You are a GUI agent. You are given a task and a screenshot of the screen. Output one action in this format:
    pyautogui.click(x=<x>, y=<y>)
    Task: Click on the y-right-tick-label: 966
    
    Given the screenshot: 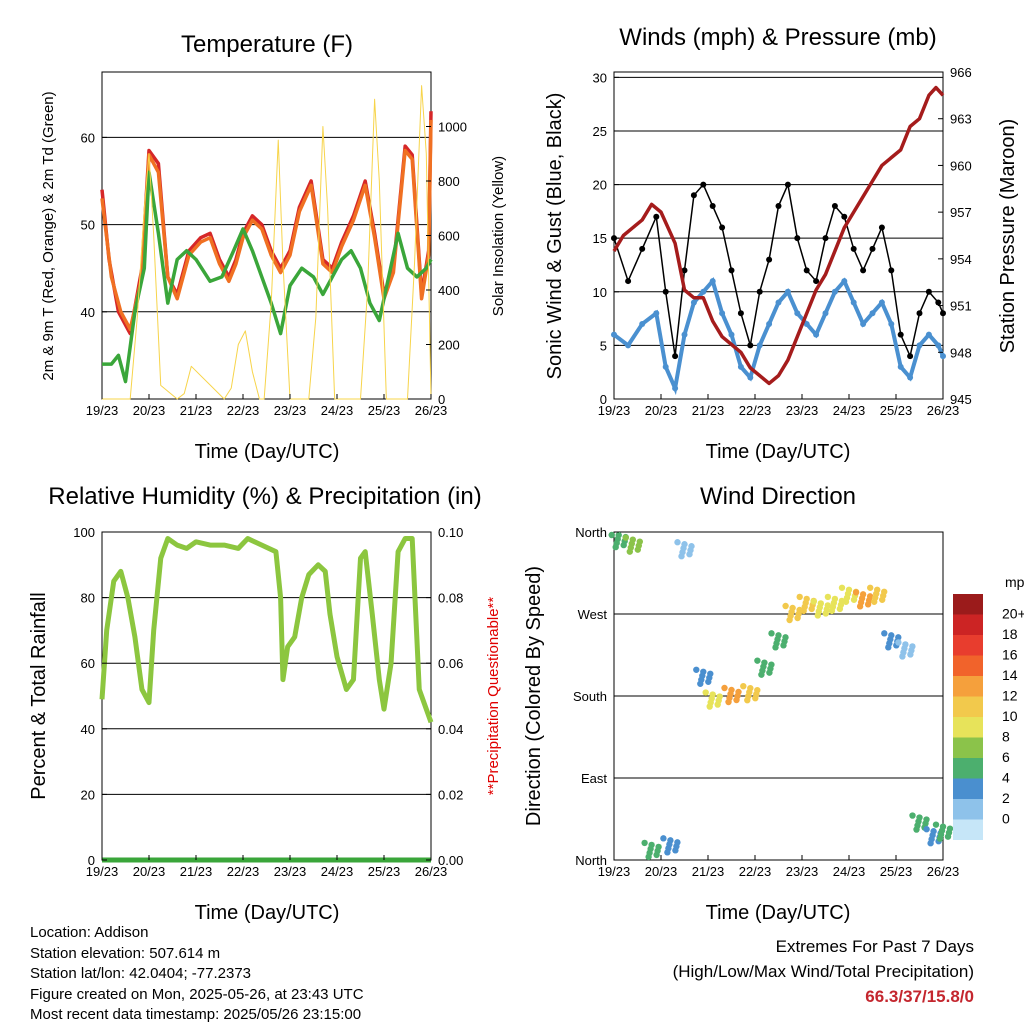 What is the action you would take?
    pyautogui.click(x=961, y=72)
    